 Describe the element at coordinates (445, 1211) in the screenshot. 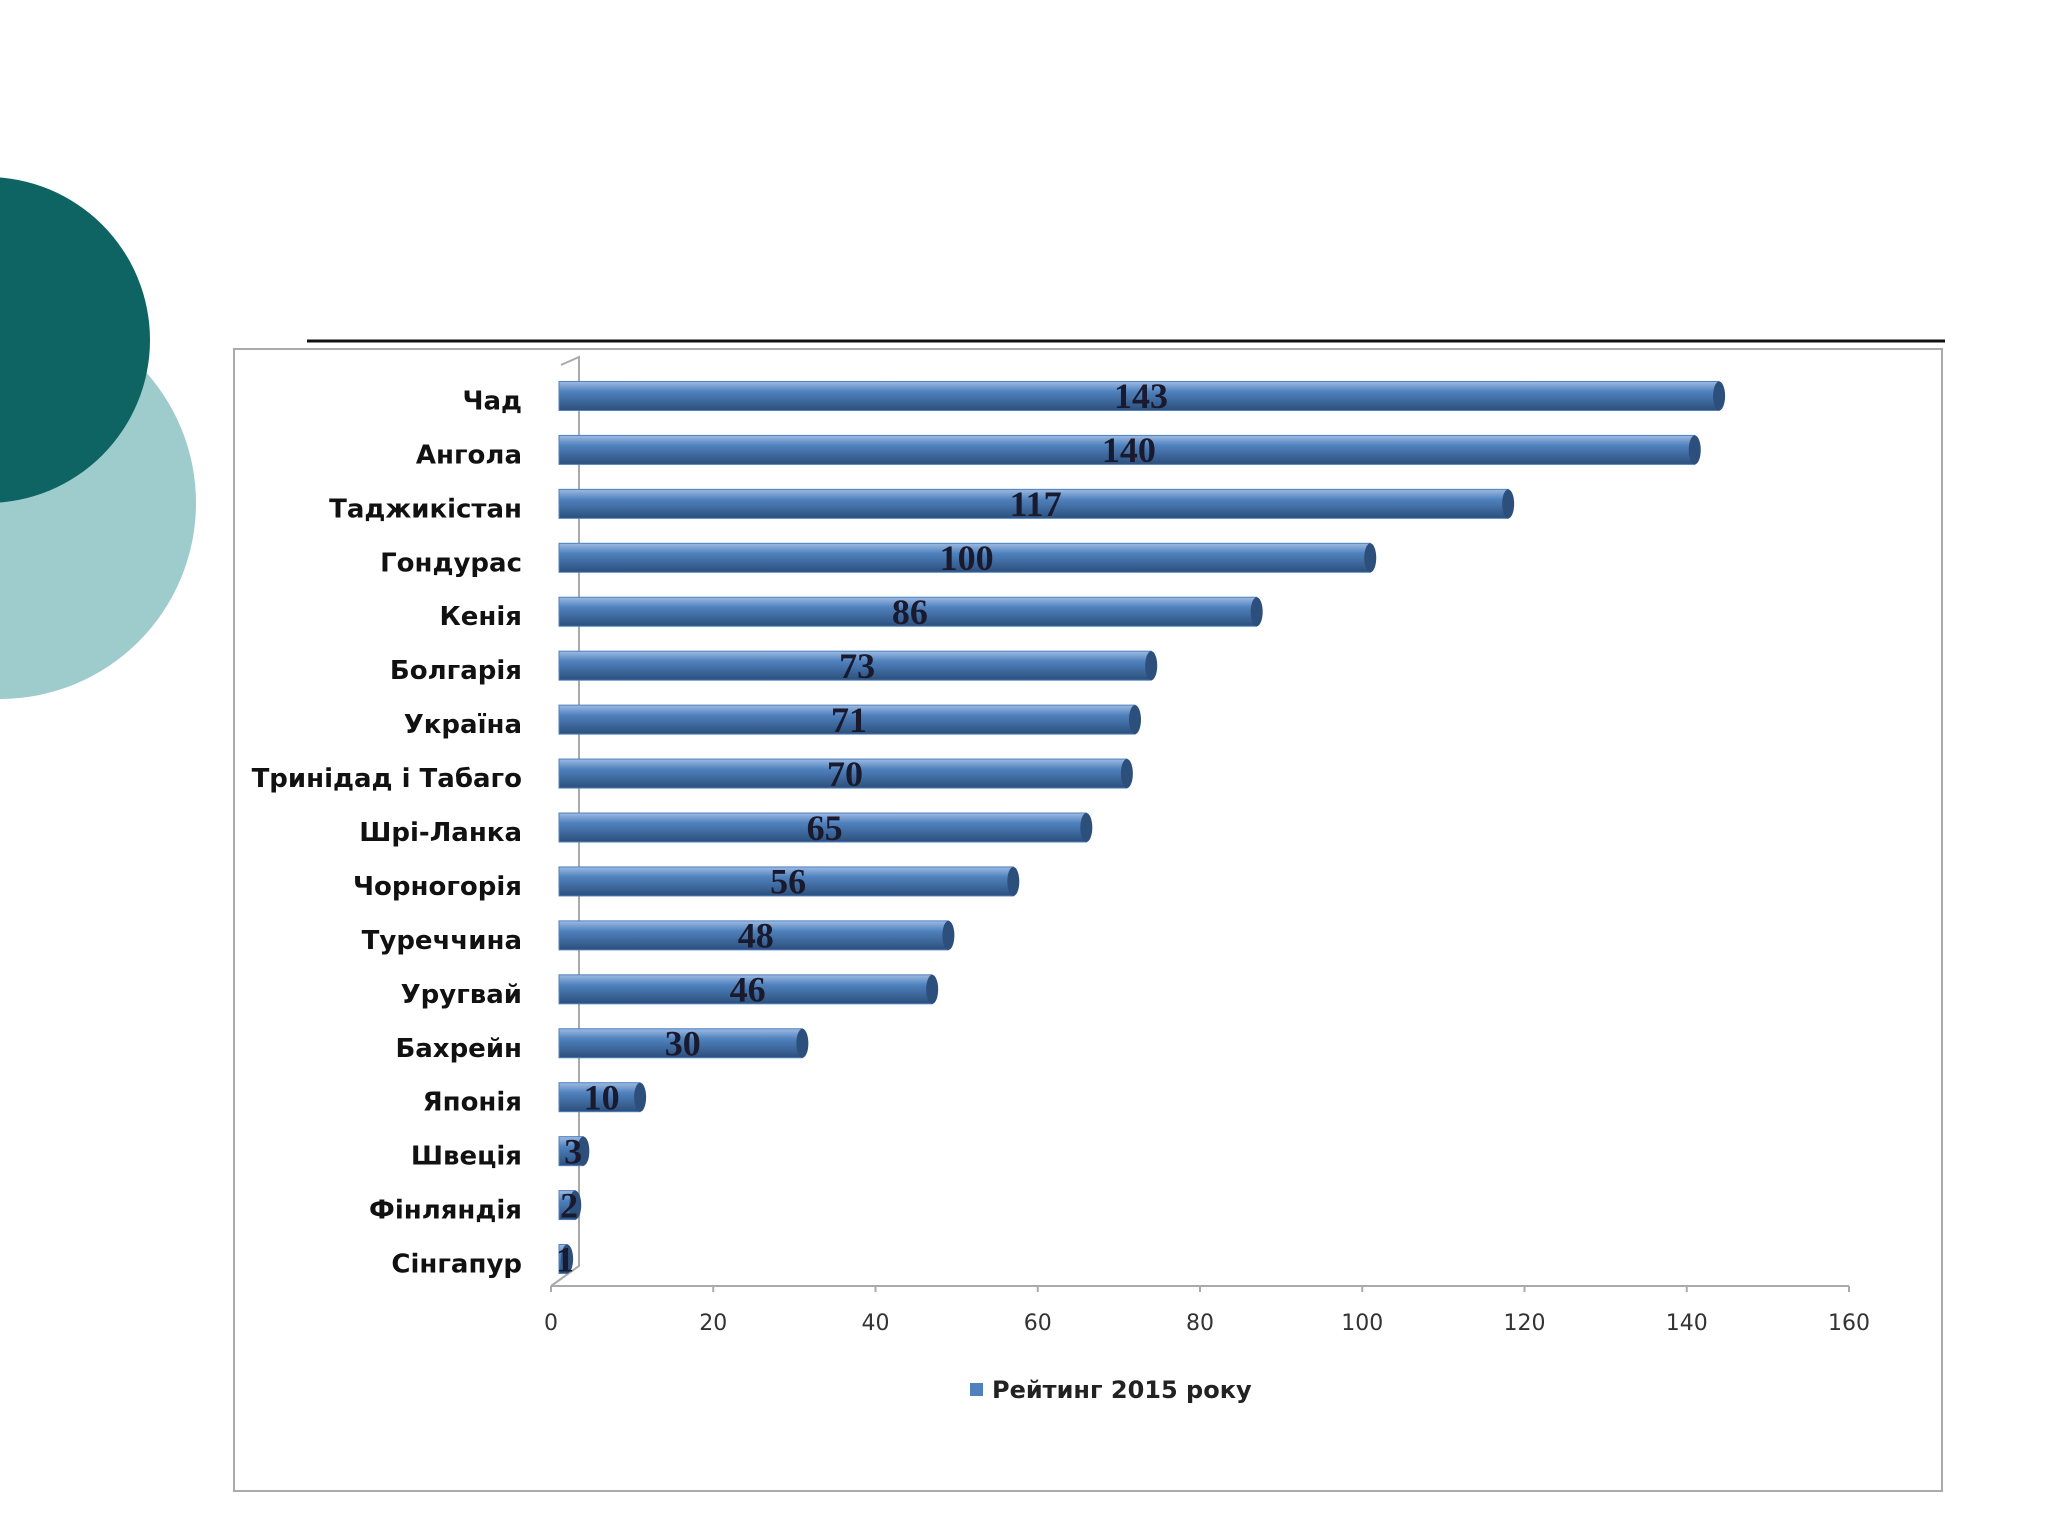

I see `y-tick-label: Фінляндія` at that location.